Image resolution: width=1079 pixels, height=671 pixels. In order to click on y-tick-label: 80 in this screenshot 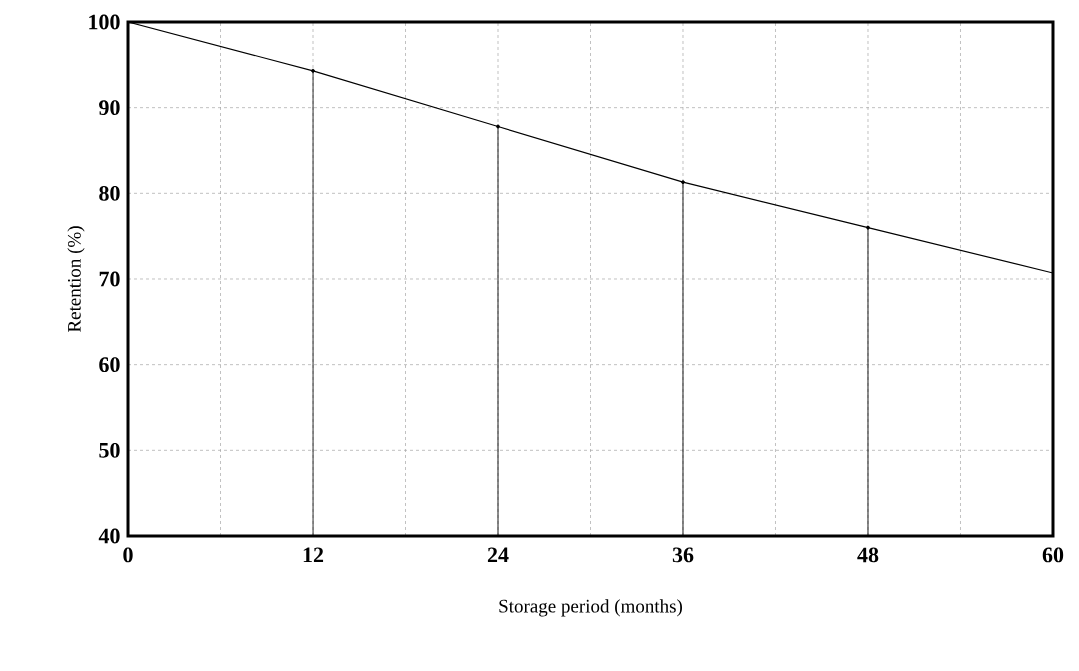, I will do `click(109, 193)`.